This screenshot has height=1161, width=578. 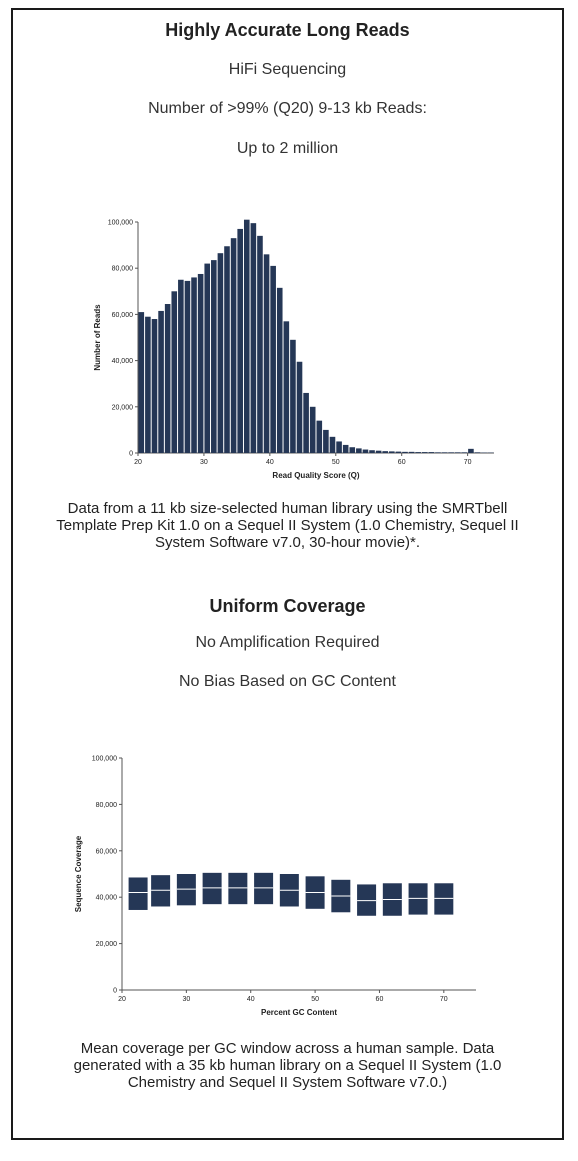 I want to click on section1-line1: HiFi Sequencing, so click(x=287, y=69).